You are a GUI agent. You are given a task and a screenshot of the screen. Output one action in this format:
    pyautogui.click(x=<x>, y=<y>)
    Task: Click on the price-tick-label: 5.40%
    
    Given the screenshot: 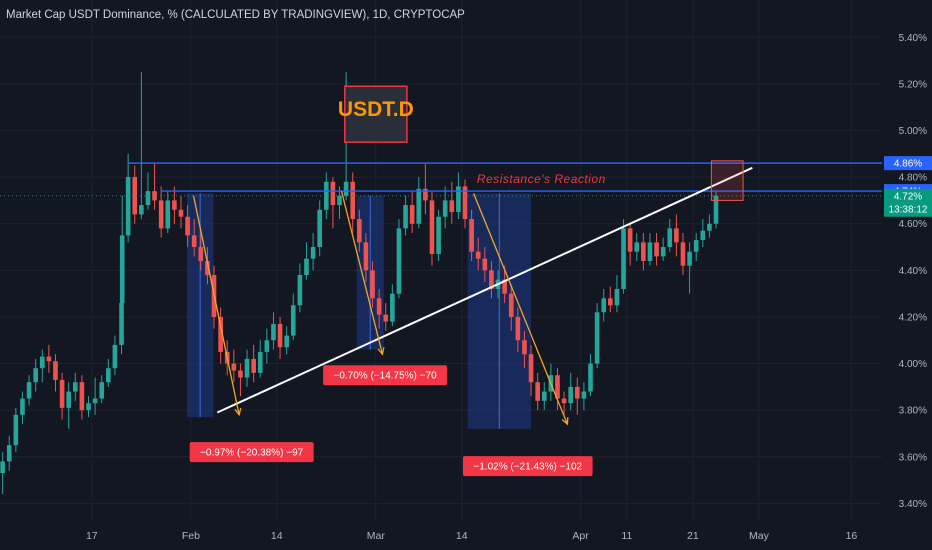 What is the action you would take?
    pyautogui.click(x=913, y=38)
    